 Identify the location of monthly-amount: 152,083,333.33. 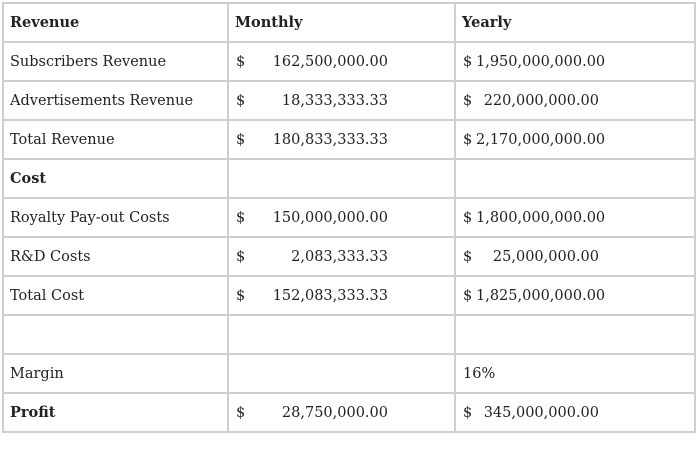
(330, 295).